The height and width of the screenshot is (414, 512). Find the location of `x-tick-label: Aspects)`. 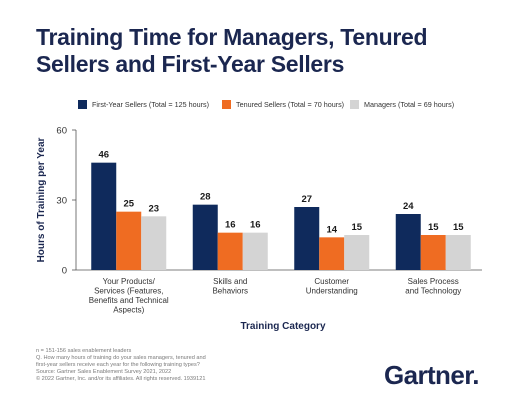

x-tick-label: Aspects) is located at coordinates (128, 310).